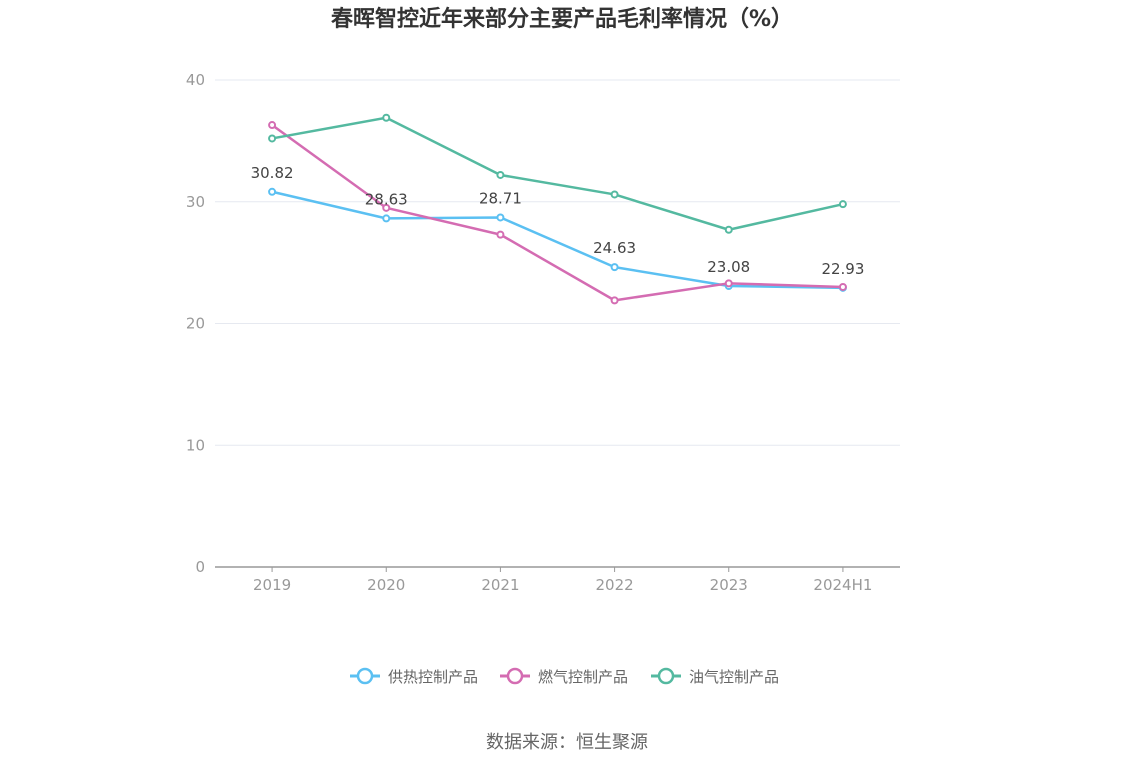 The image size is (1134, 766). I want to click on y-axis-ticks: 0 10 20 30 40, so click(195, 323).